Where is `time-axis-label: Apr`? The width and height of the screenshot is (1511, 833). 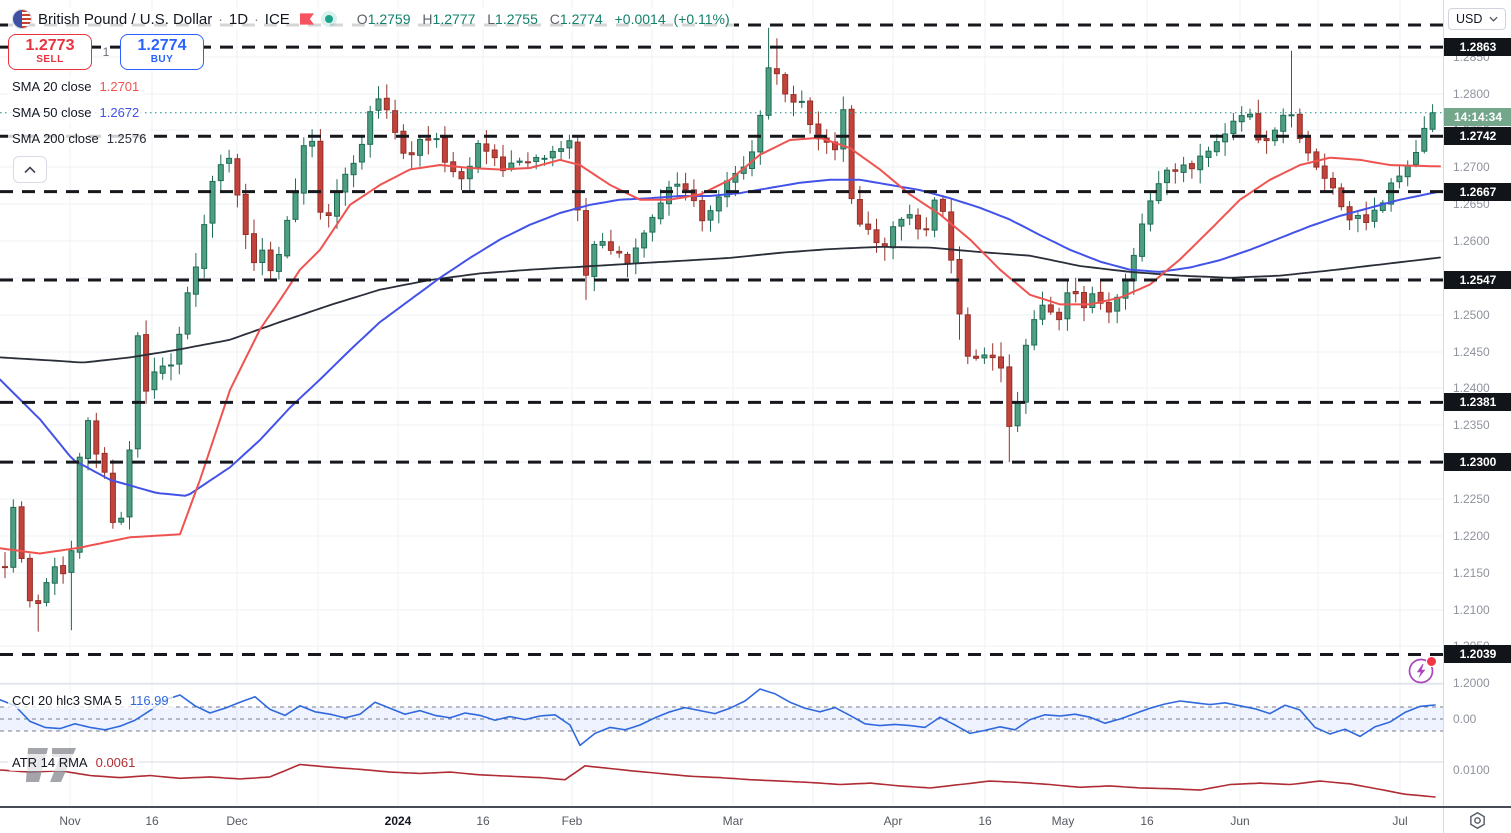
time-axis-label: Apr is located at coordinates (893, 821).